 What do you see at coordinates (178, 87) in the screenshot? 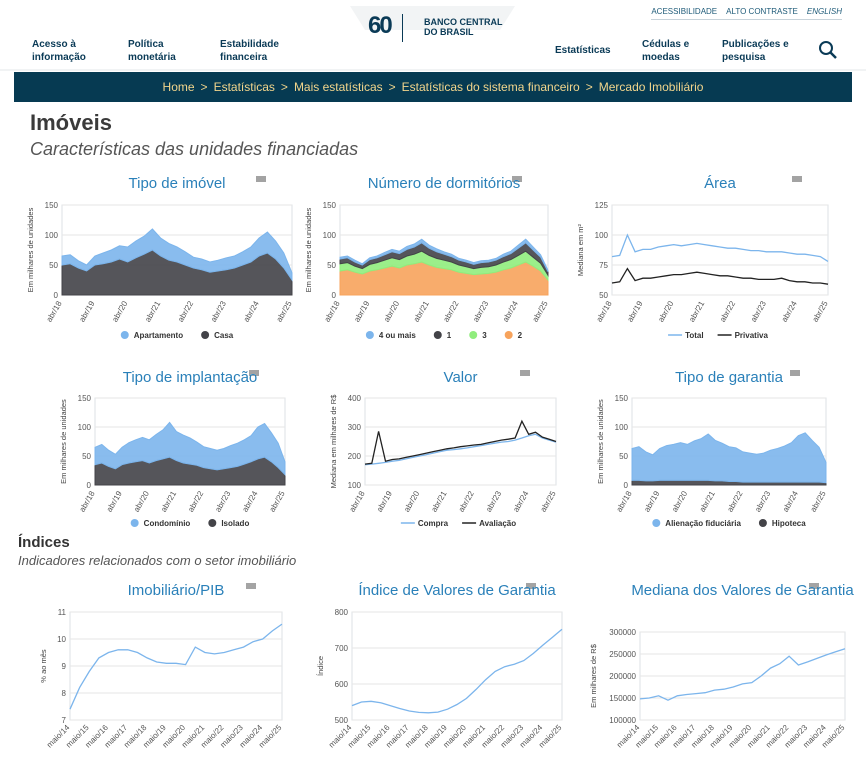
I see `breadcrumb-item: Home` at bounding box center [178, 87].